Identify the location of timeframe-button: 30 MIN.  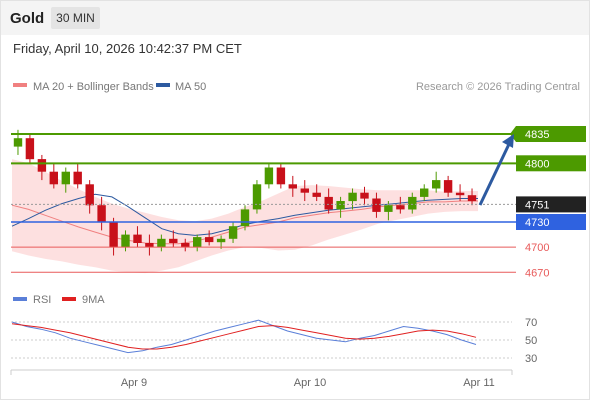
(75, 18).